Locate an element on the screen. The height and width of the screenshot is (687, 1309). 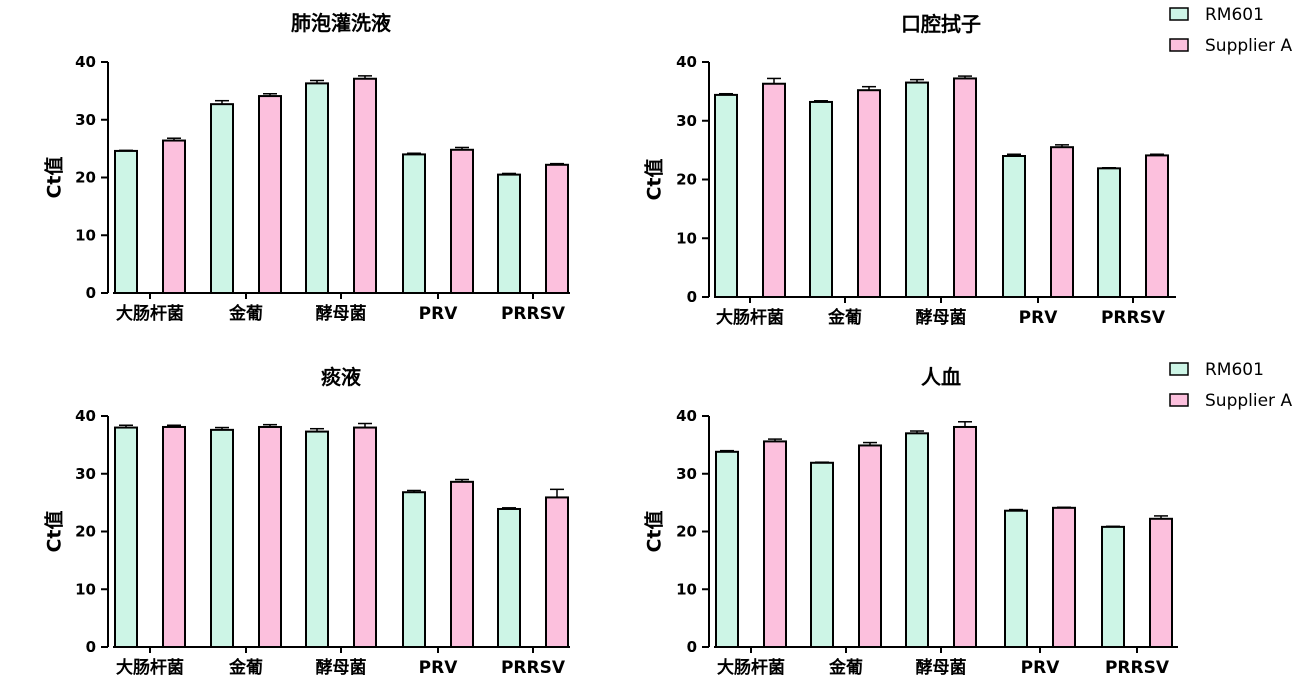
chart-title: 人血 is located at coordinates (941, 377).